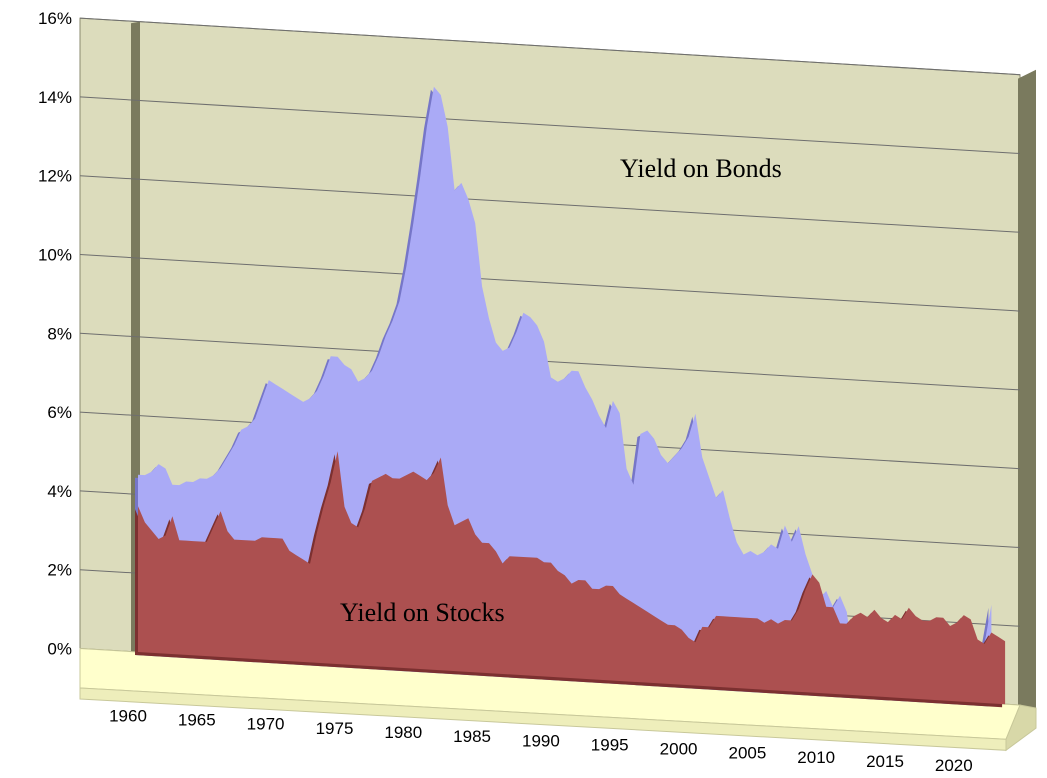 The width and height of the screenshot is (1047, 778). I want to click on x-tick-label: 1990, so click(541, 740).